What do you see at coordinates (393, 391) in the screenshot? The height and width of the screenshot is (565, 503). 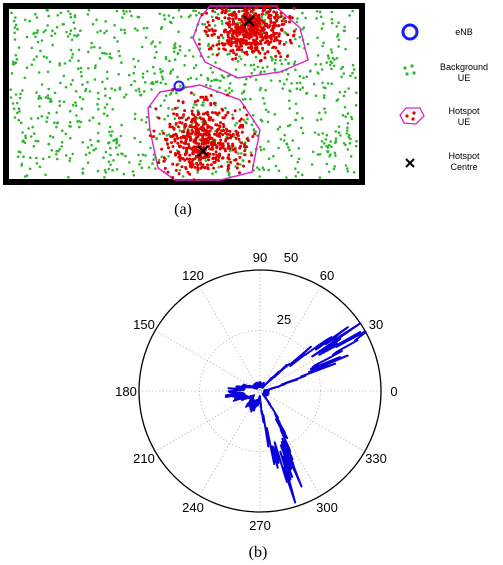 I see `angle-tick-label-0: 0` at bounding box center [393, 391].